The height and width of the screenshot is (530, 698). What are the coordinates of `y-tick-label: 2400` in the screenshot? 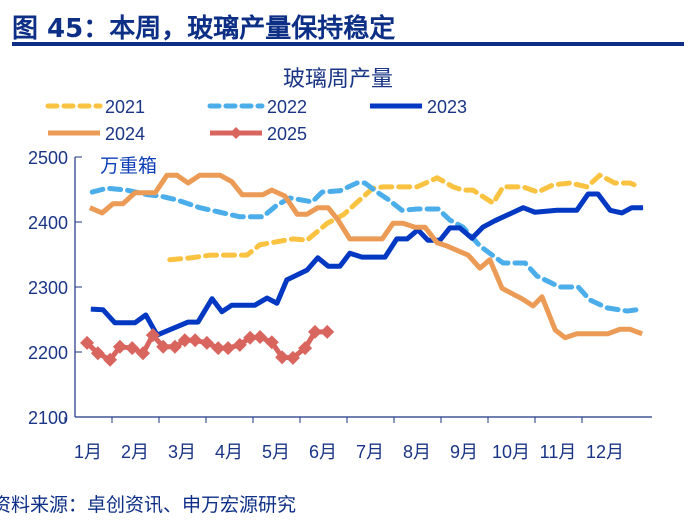 It's located at (48, 223).